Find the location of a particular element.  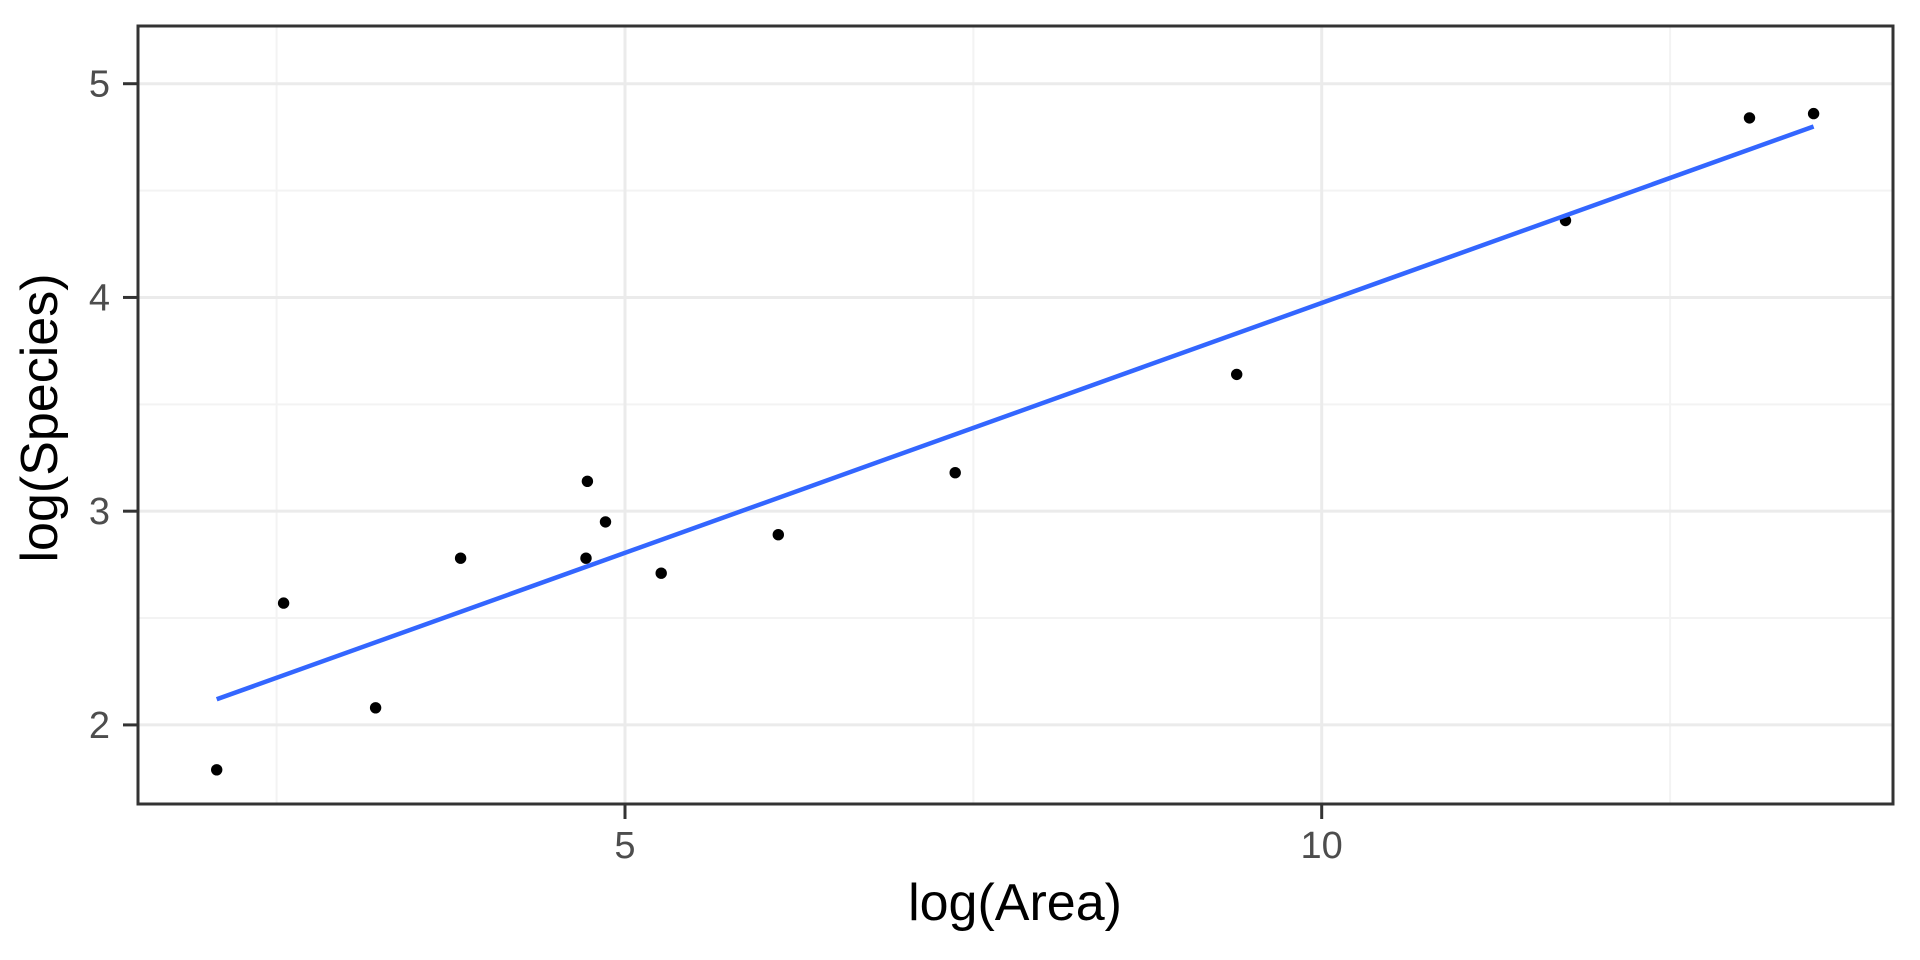

y-tick-label: 5 is located at coordinates (99, 85).